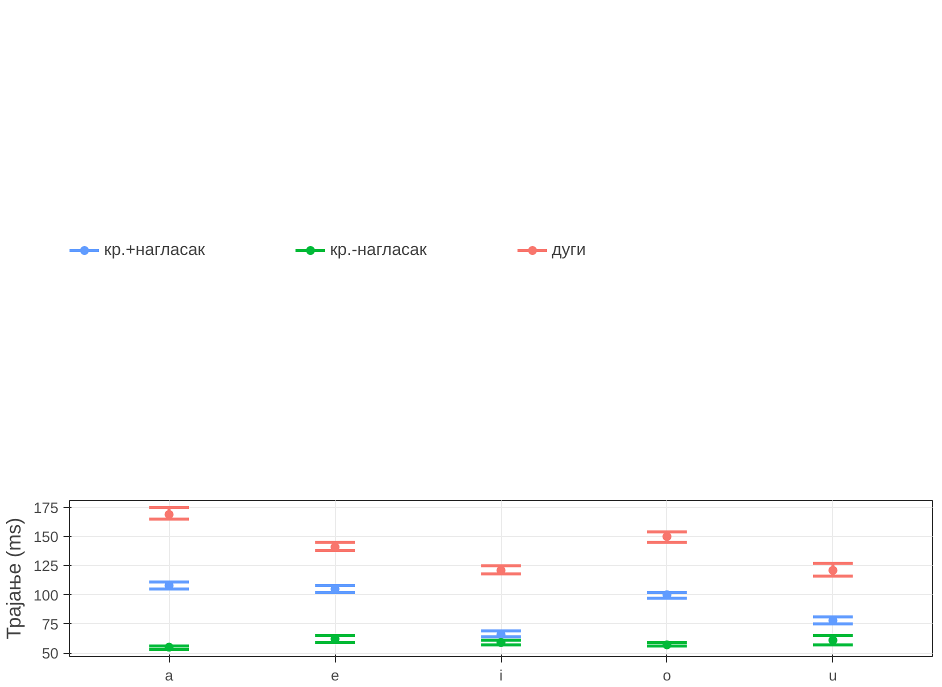  Describe the element at coordinates (833, 676) in the screenshot. I see `x-tick-label: u` at that location.